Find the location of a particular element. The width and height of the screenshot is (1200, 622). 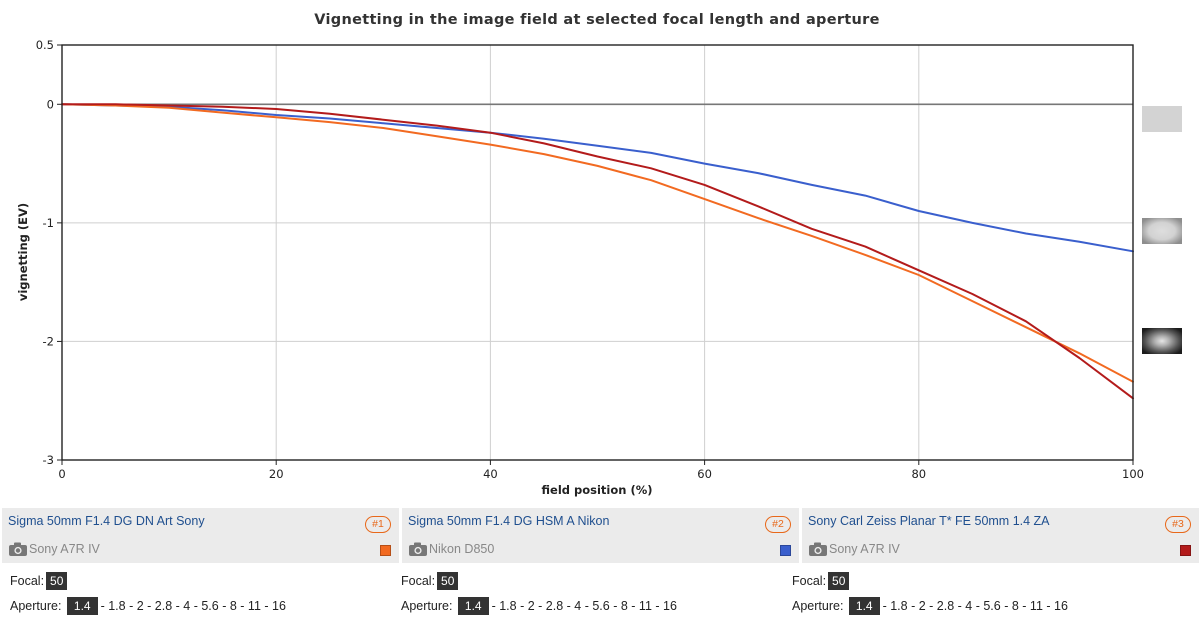

camera-row: Nikon D850 is located at coordinates (451, 549).